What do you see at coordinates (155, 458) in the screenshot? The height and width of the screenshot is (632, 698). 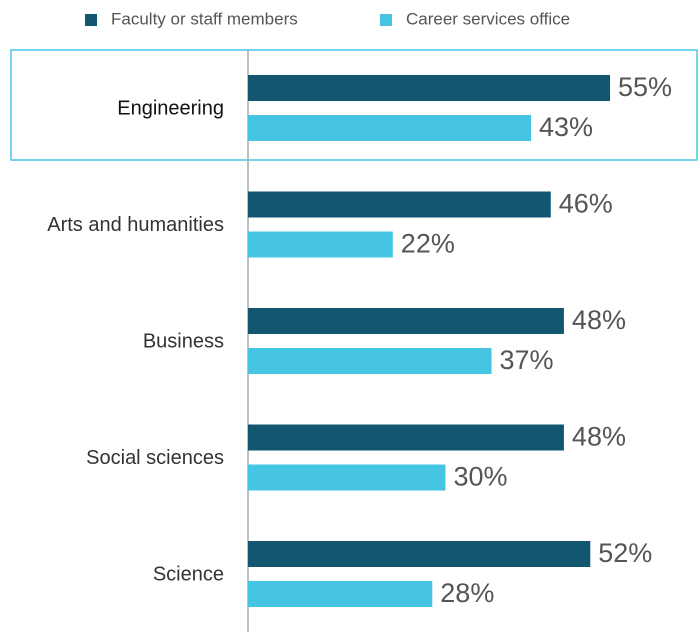 I see `category-label: Social sciences` at bounding box center [155, 458].